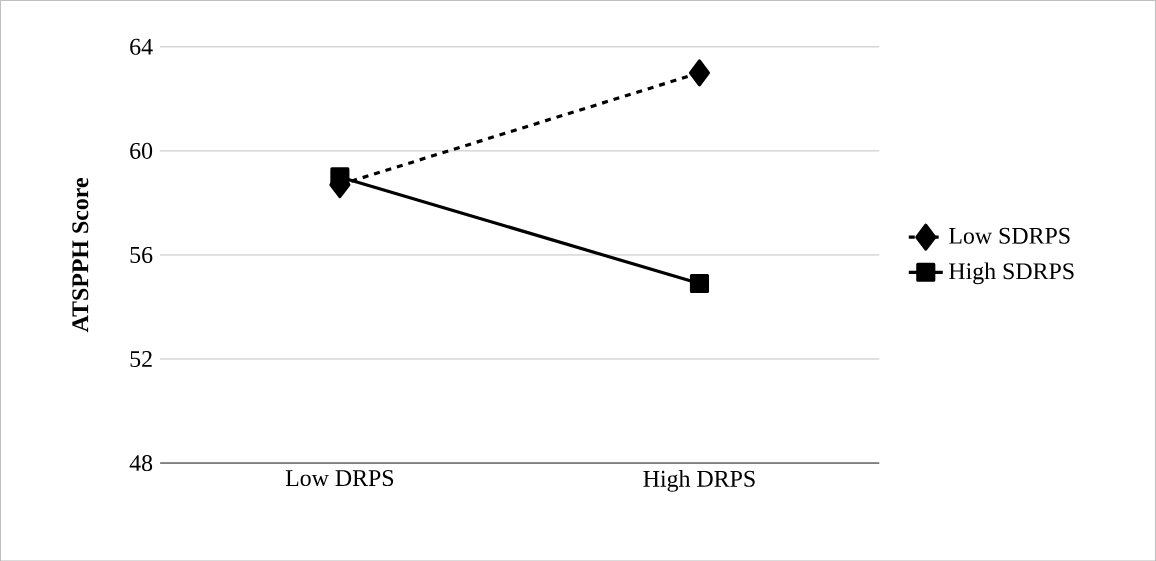 The height and width of the screenshot is (561, 1156). What do you see at coordinates (1011, 273) in the screenshot?
I see `legend-label: High SDRPS` at bounding box center [1011, 273].